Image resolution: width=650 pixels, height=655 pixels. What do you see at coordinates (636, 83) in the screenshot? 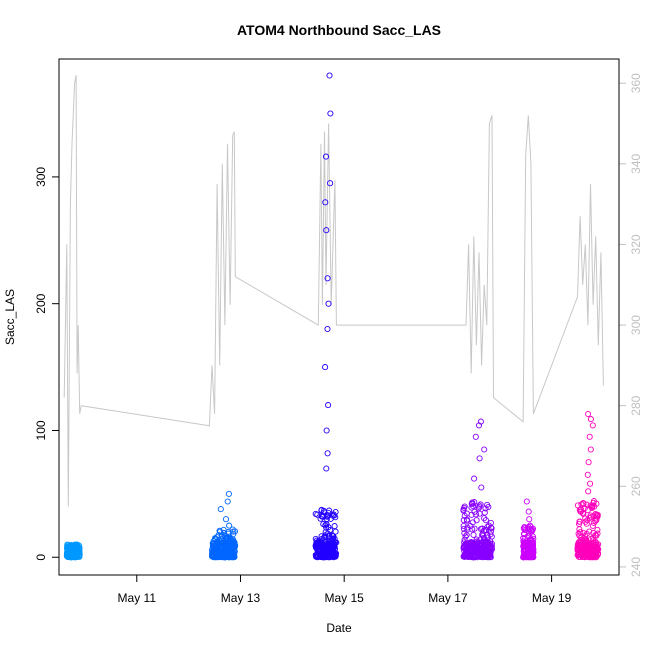
I see `y2-tick-label: 360` at bounding box center [636, 83].